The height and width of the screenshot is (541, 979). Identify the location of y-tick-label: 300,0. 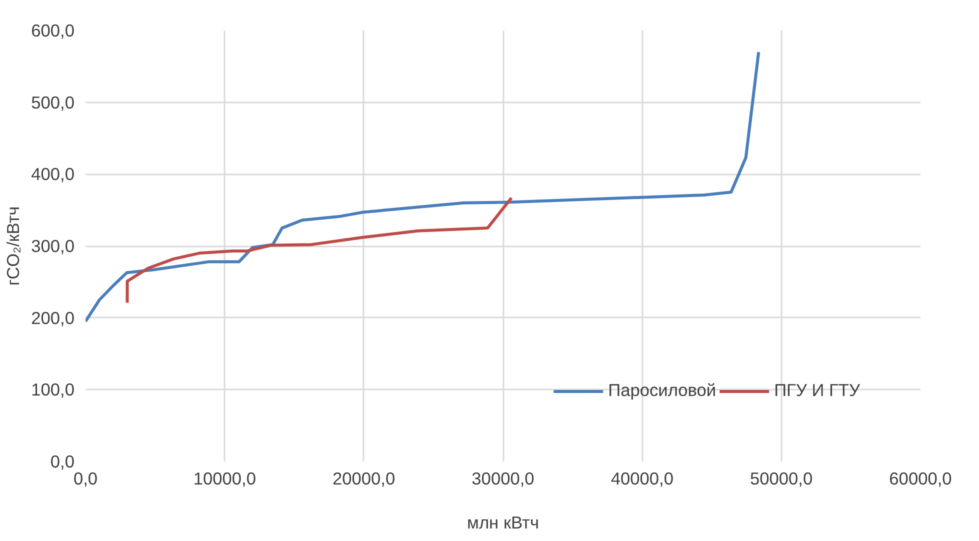
(53, 246).